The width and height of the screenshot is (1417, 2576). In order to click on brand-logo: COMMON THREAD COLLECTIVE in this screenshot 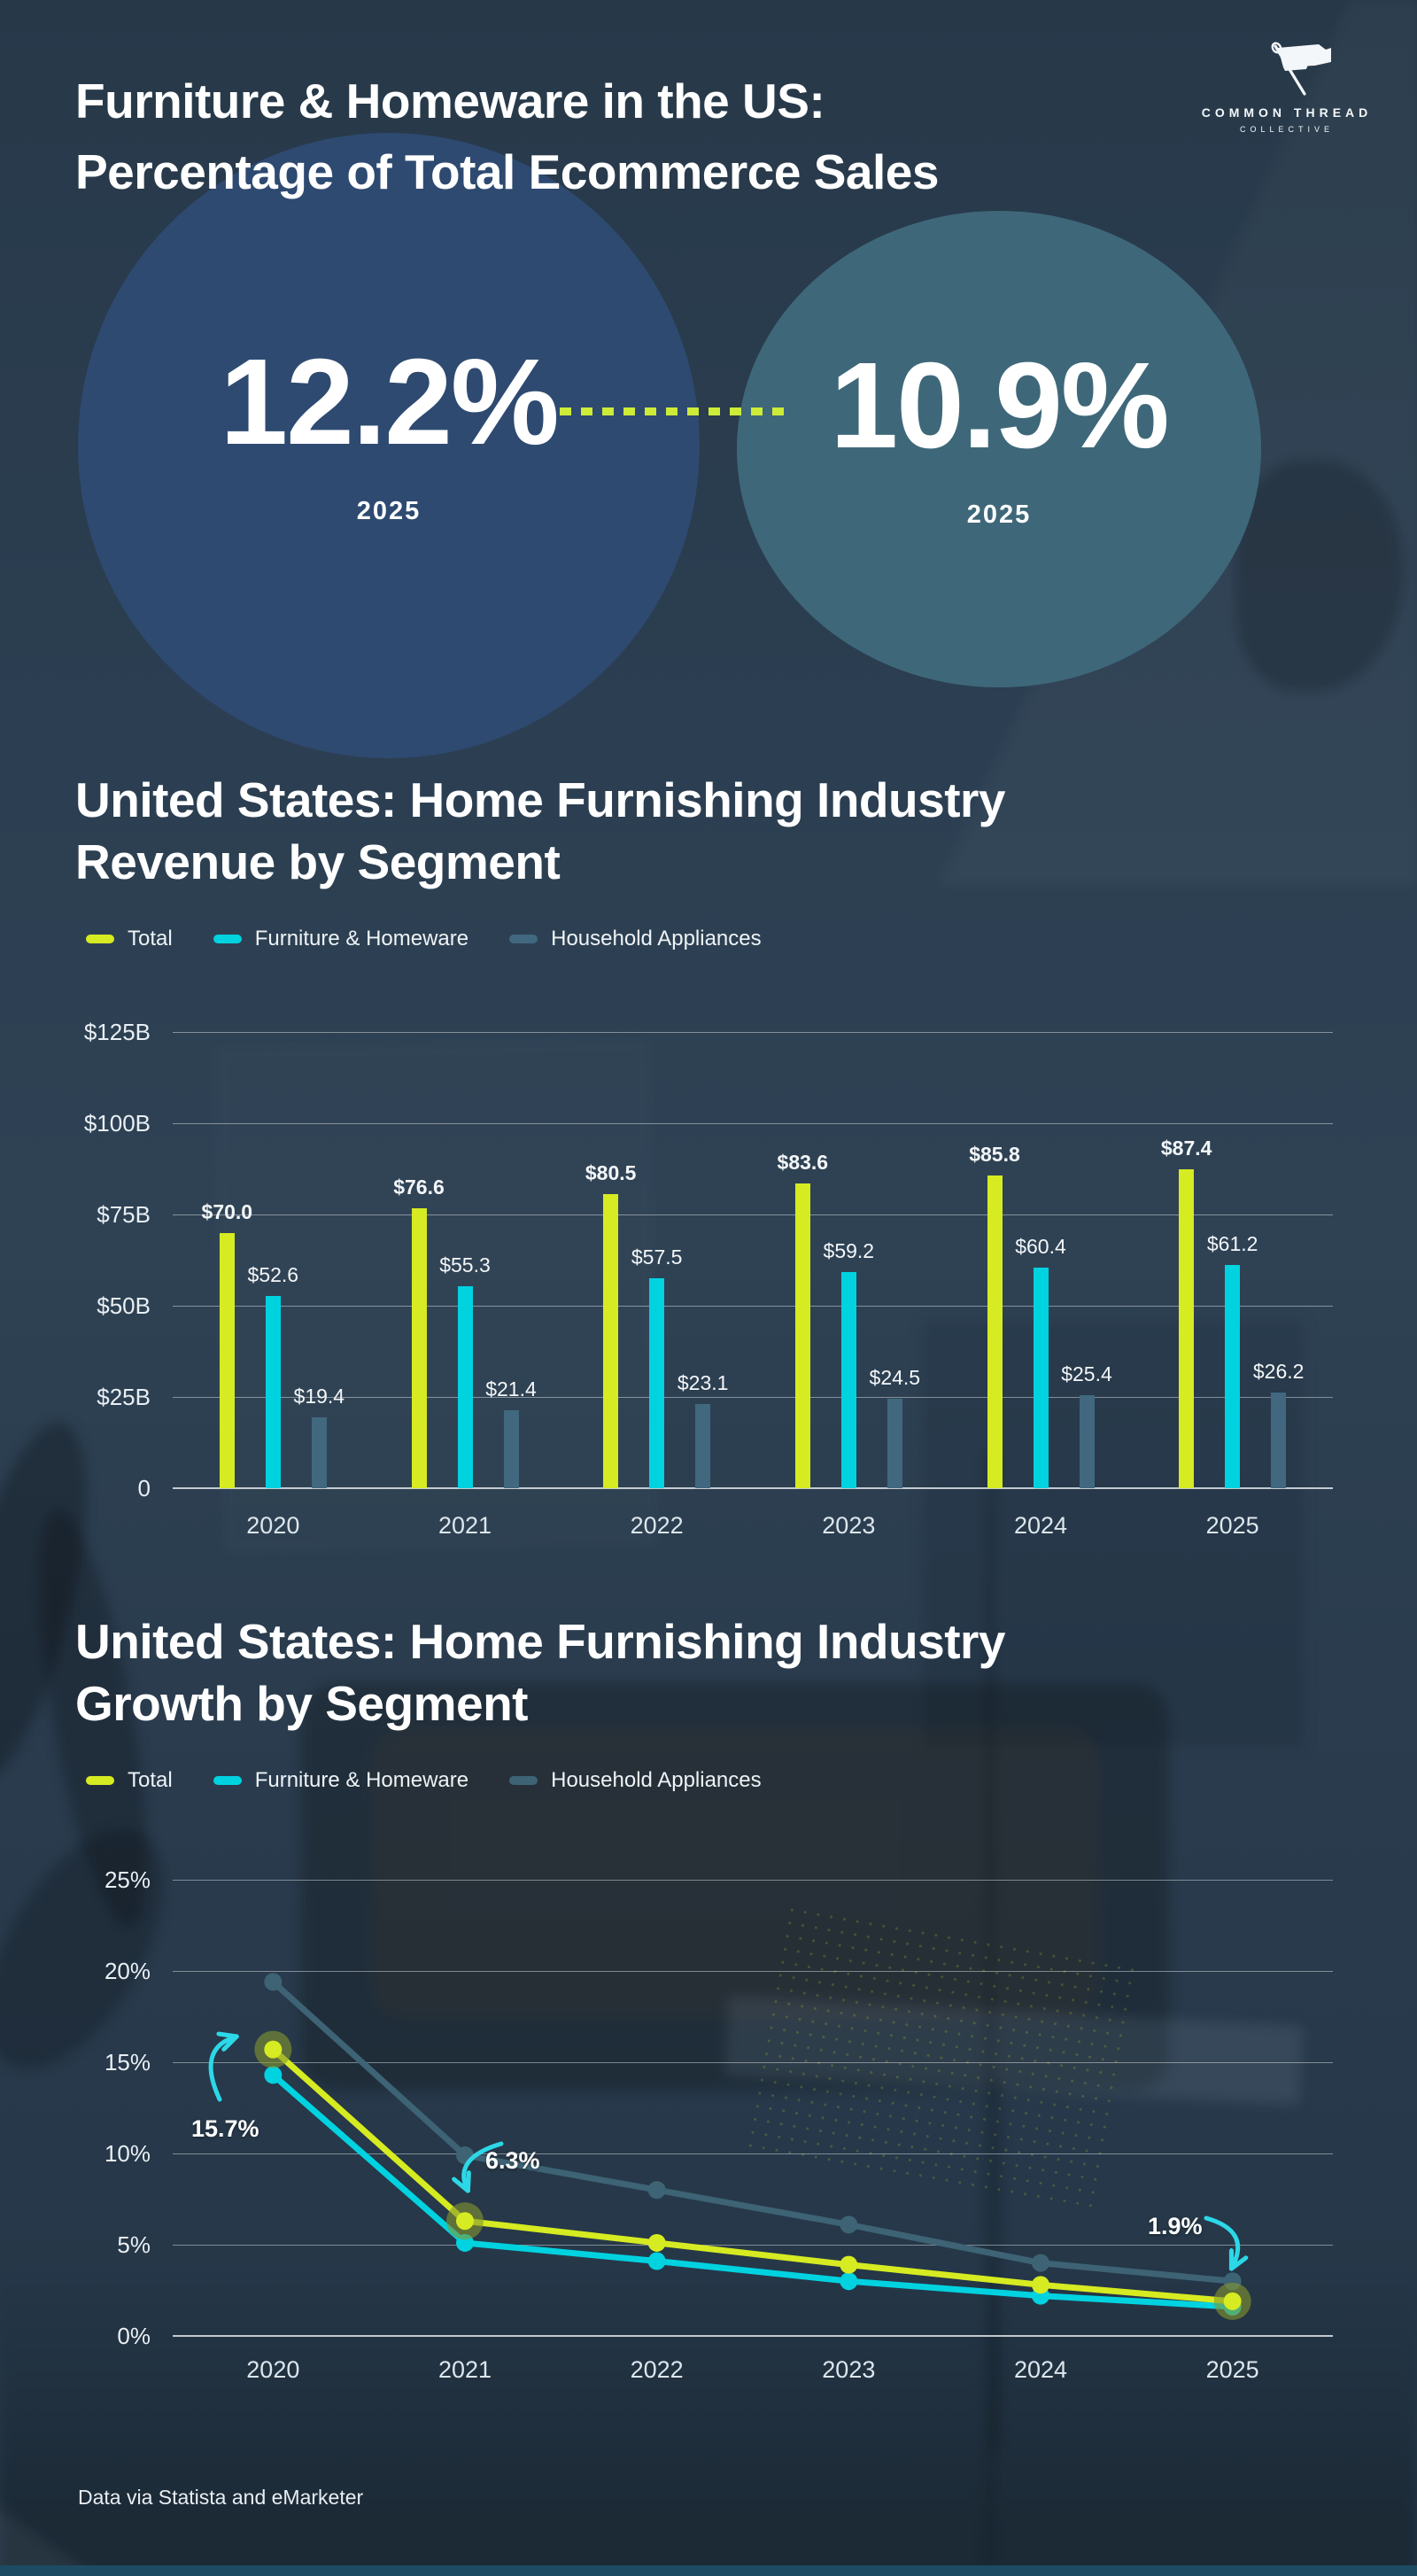, I will do `click(1287, 86)`.